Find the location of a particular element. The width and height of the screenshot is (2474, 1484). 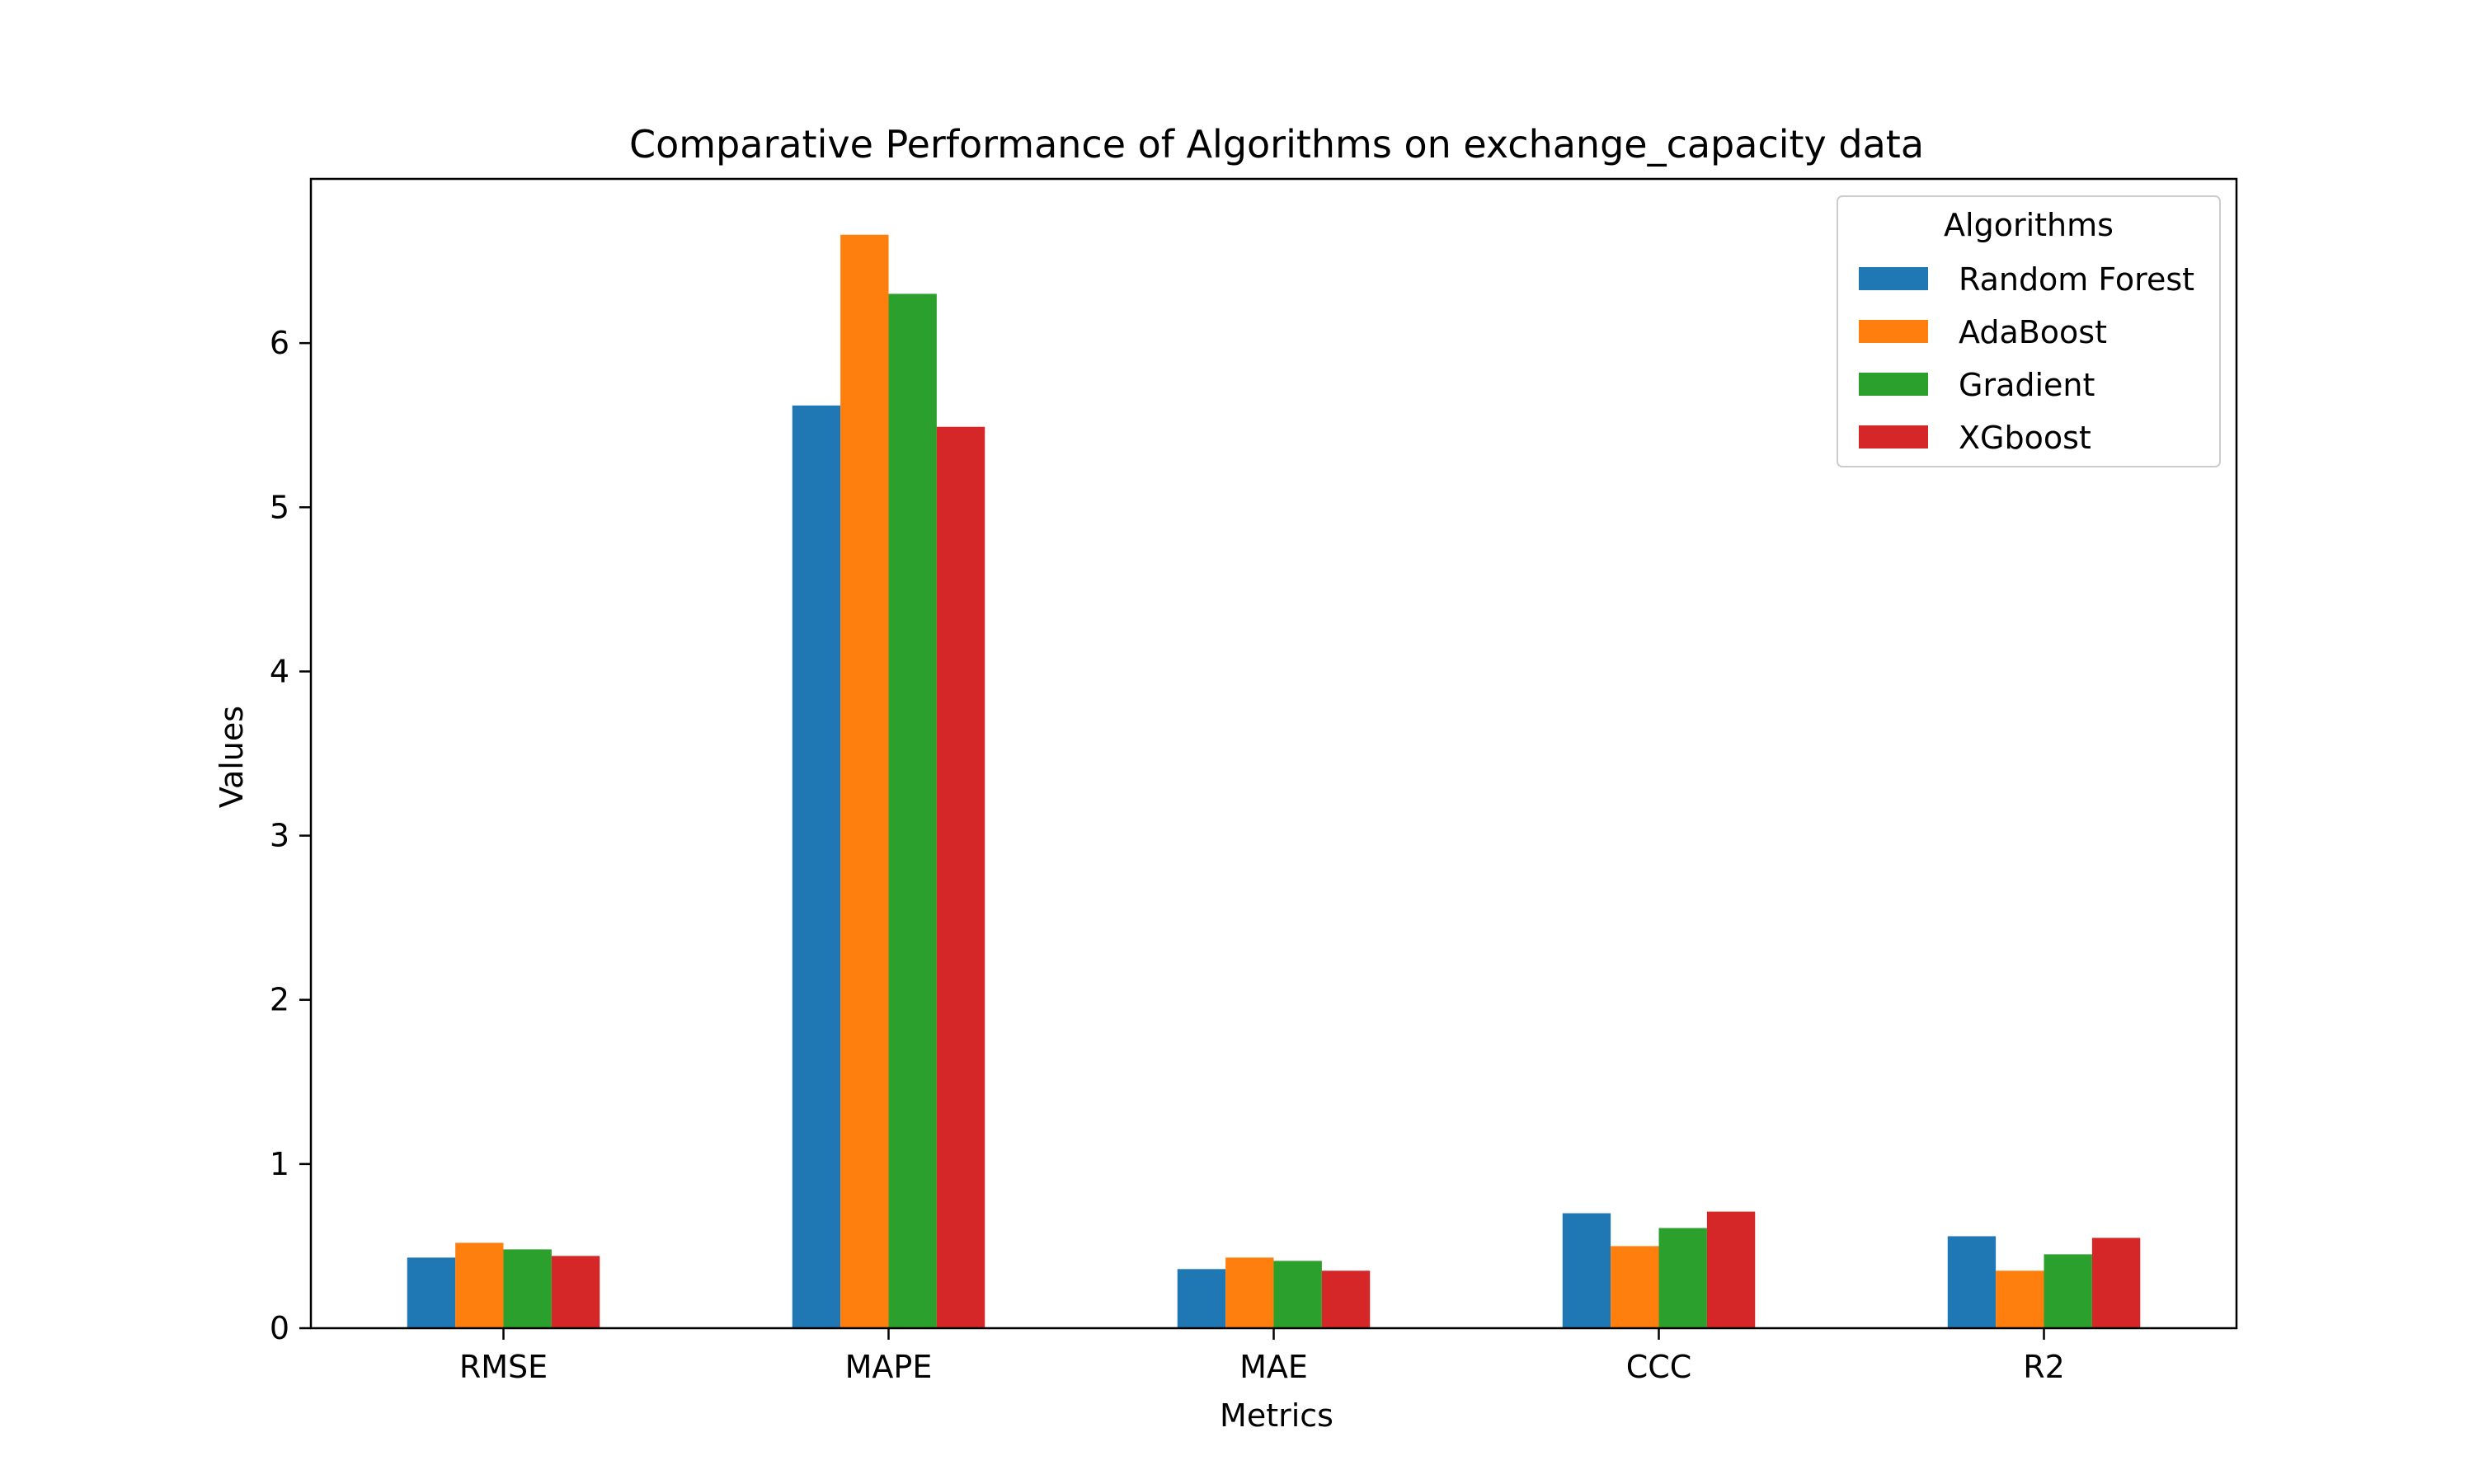

legend-label: Gradient is located at coordinates (2027, 385).